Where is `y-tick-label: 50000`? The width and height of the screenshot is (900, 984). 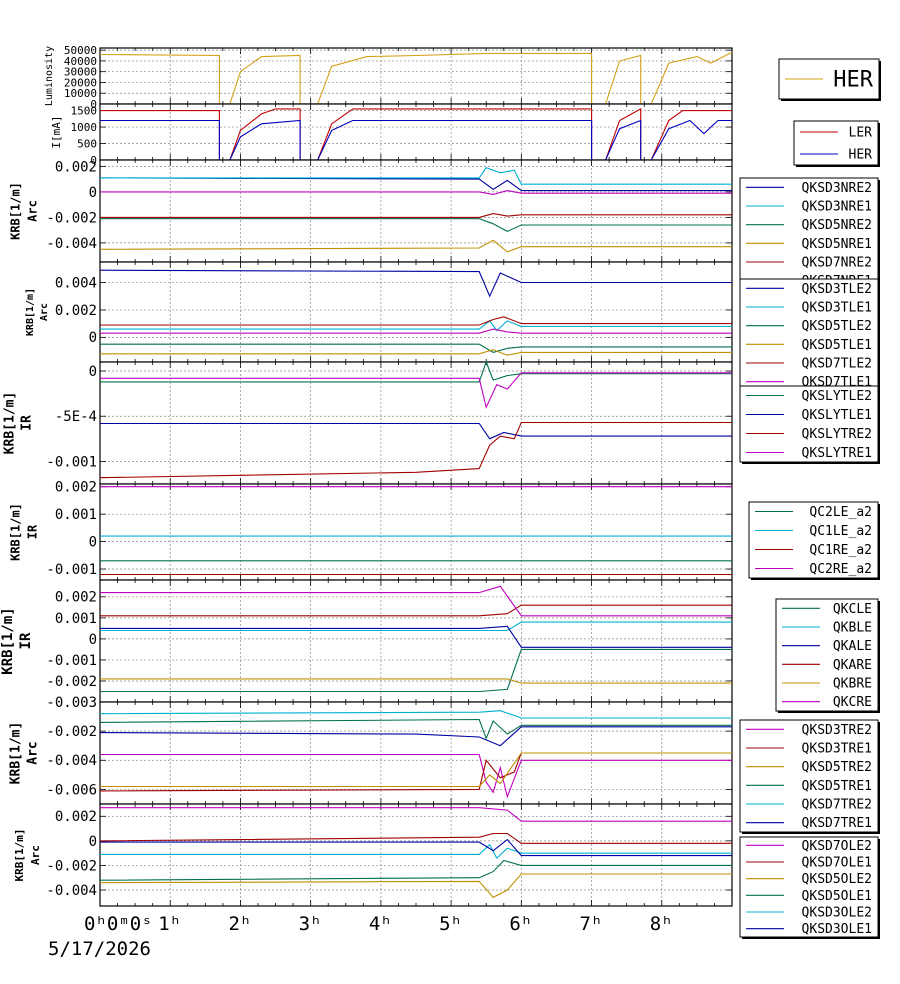 y-tick-label: 50000 is located at coordinates (80, 50).